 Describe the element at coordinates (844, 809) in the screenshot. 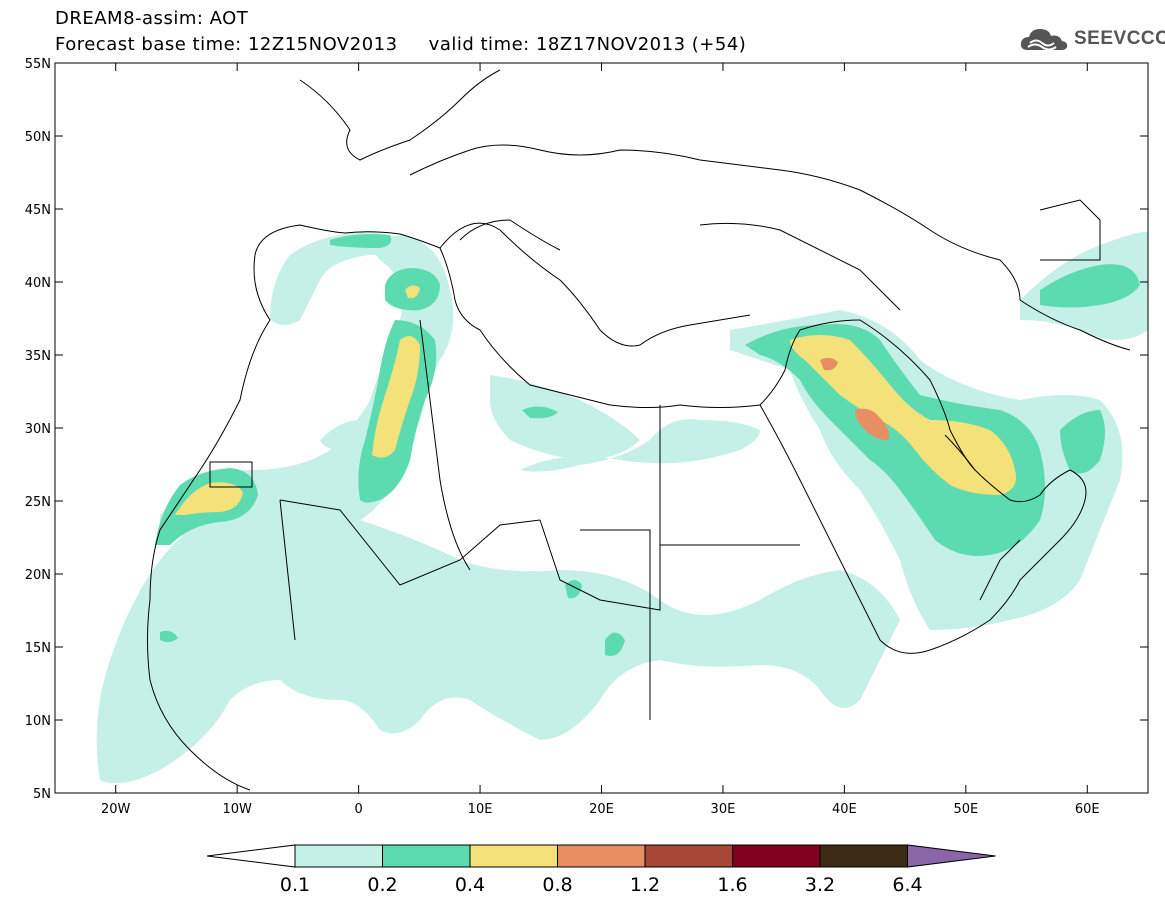

I see `lon-tick-label: 40E` at that location.